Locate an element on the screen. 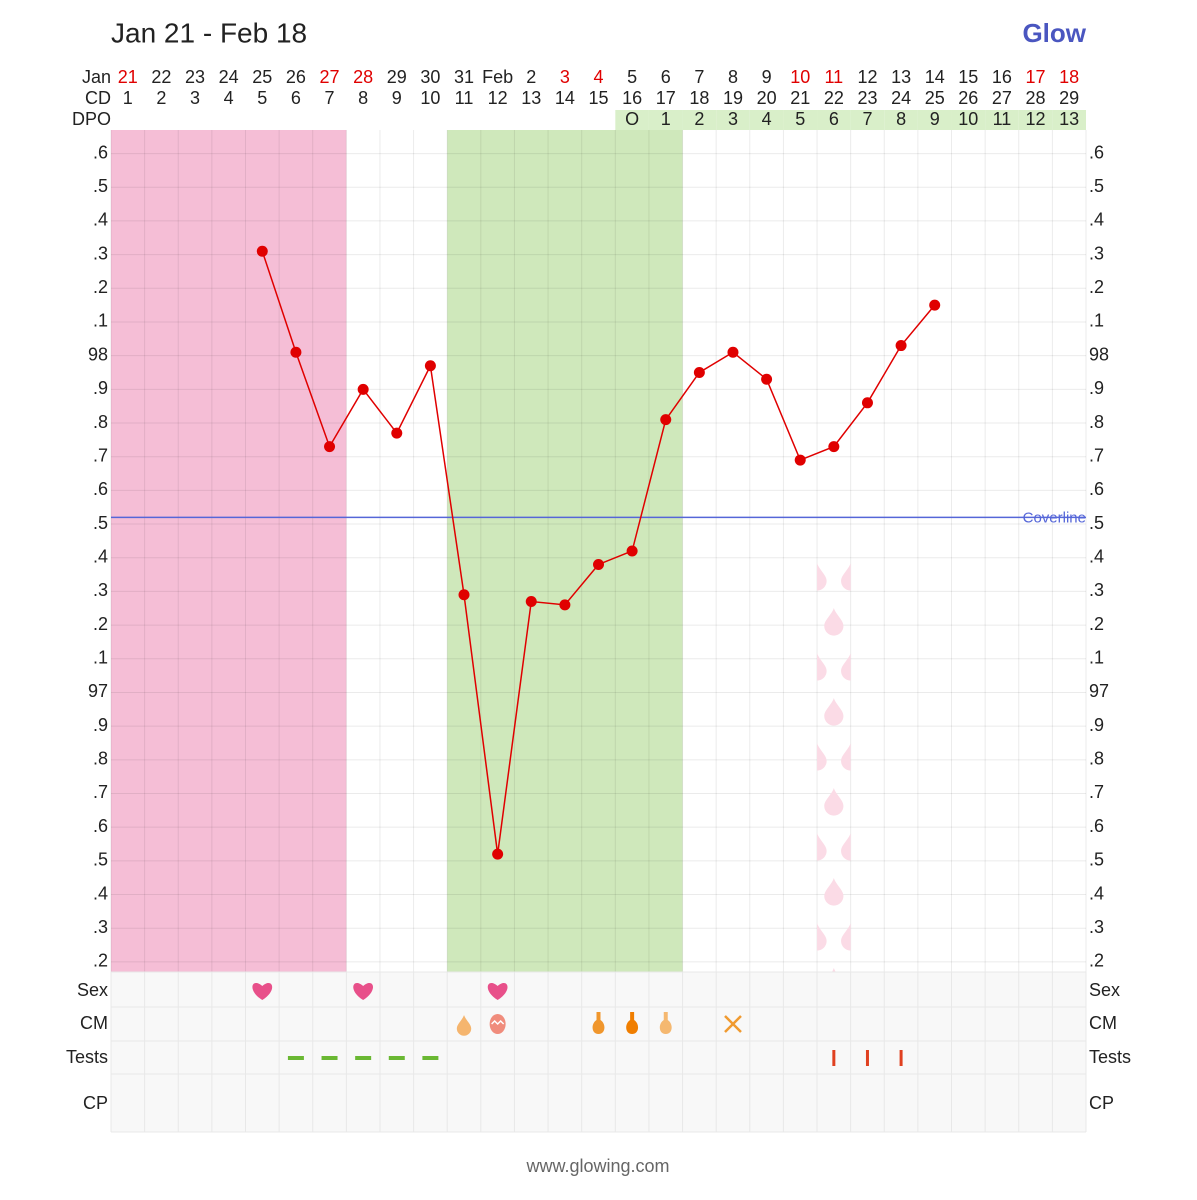  y-tick-label: .3 is located at coordinates (100, 253).